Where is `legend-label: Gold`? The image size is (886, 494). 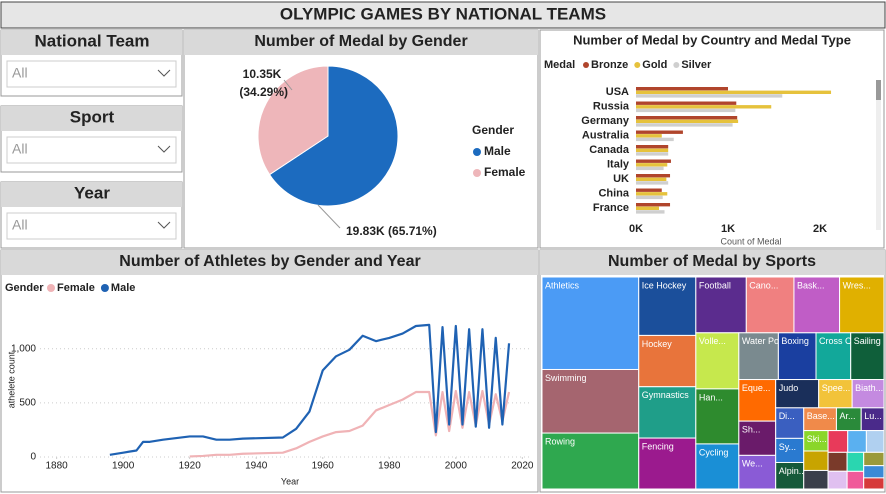 legend-label: Gold is located at coordinates (654, 65).